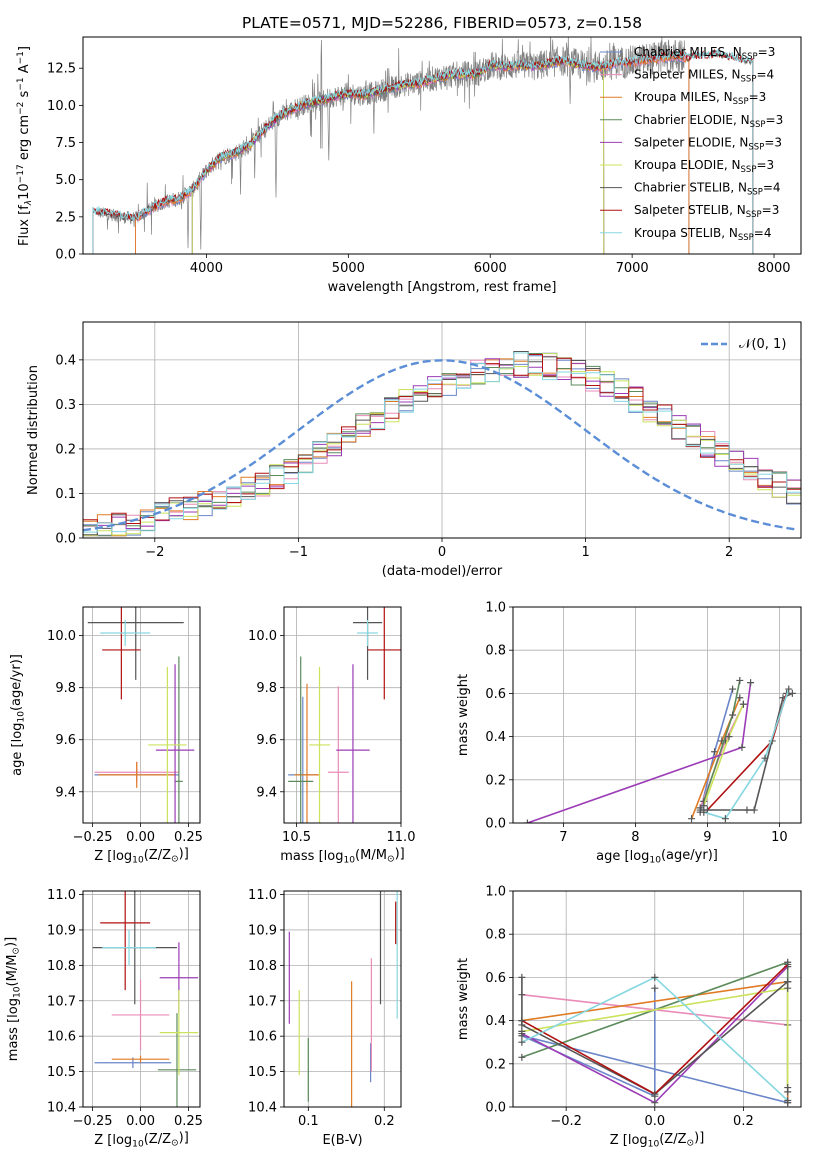  What do you see at coordinates (342, 856) in the screenshot?
I see `x-axis-label: mass [log10​(M/M⊙​)]` at bounding box center [342, 856].